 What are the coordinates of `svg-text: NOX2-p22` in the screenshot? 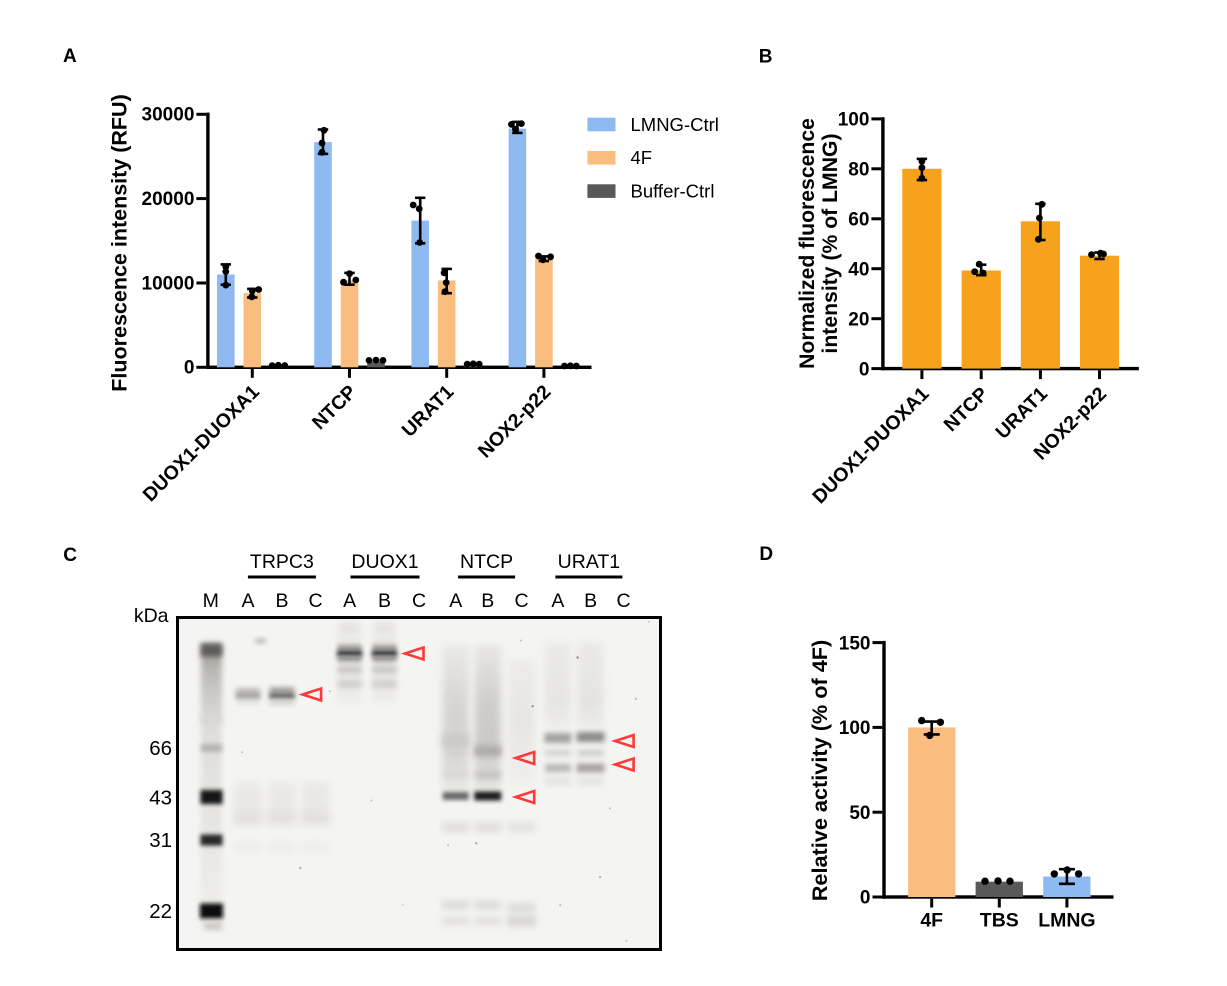 It's located at (515, 422).